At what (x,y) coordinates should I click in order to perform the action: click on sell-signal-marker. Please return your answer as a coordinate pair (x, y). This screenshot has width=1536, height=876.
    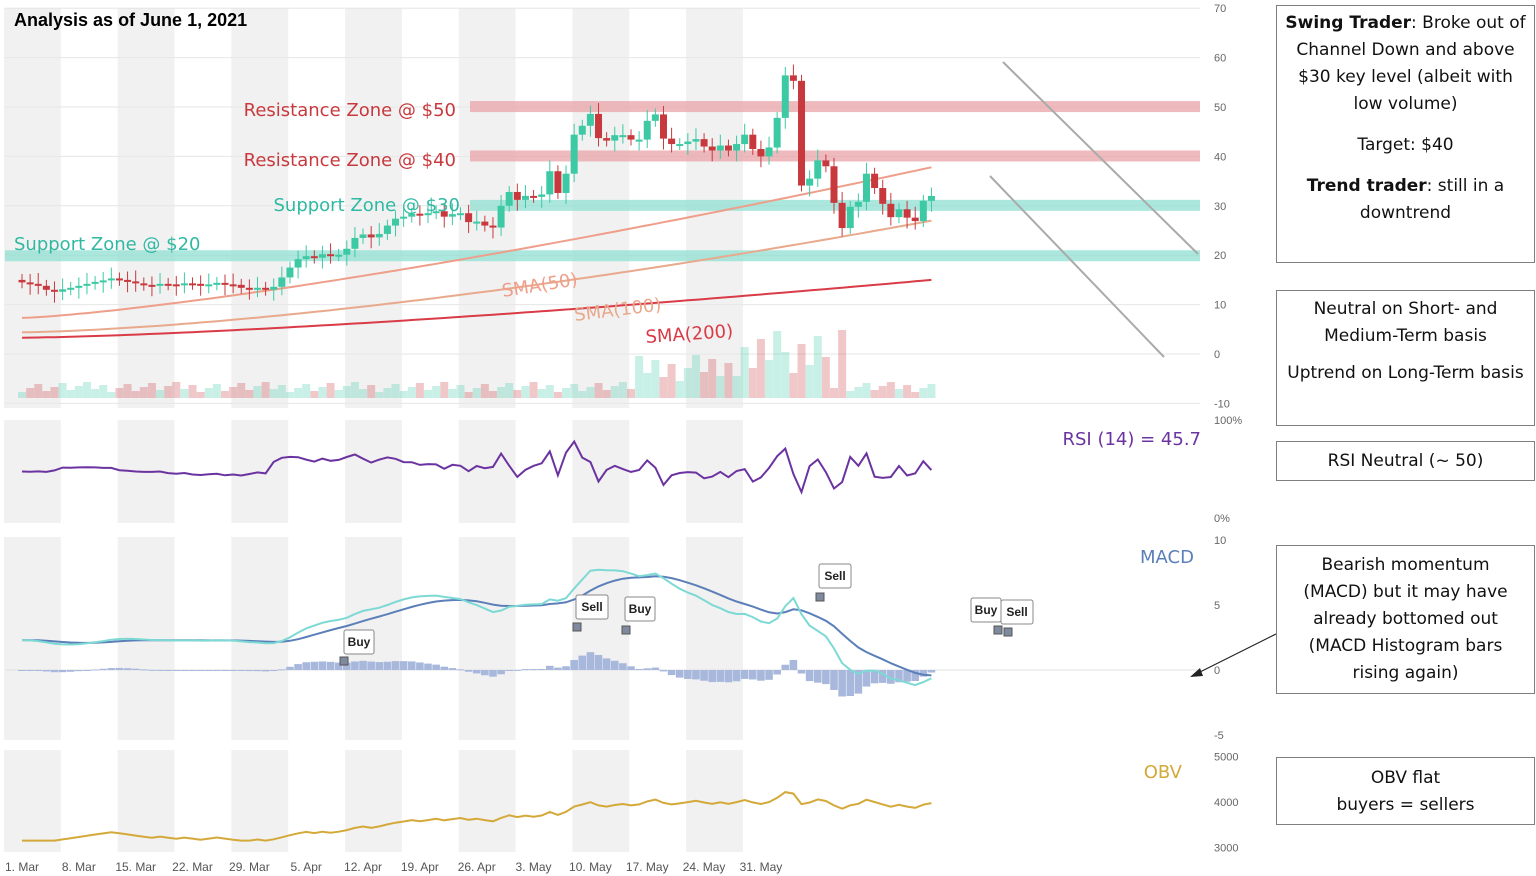
    Looking at the image, I should click on (577, 627).